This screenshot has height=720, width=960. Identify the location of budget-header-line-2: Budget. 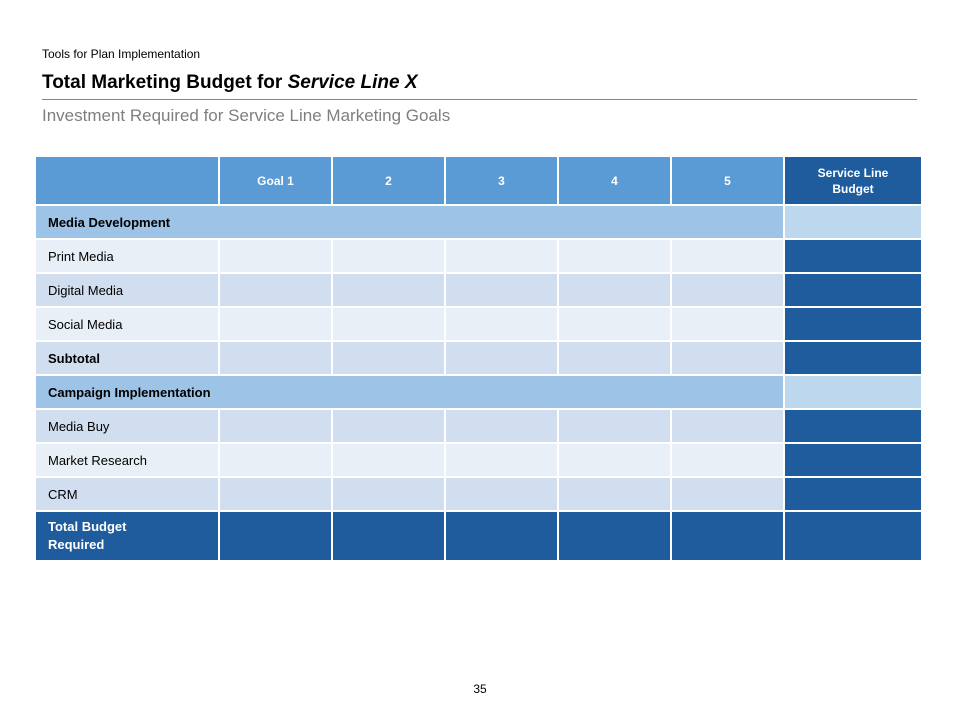
(853, 188).